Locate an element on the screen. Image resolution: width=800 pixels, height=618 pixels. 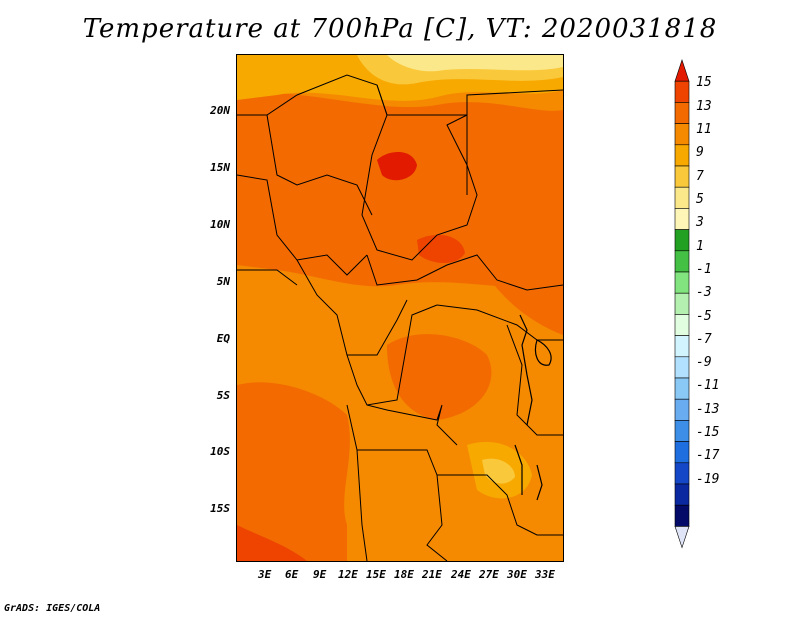
colorbar-label: -17 is located at coordinates (708, 456).